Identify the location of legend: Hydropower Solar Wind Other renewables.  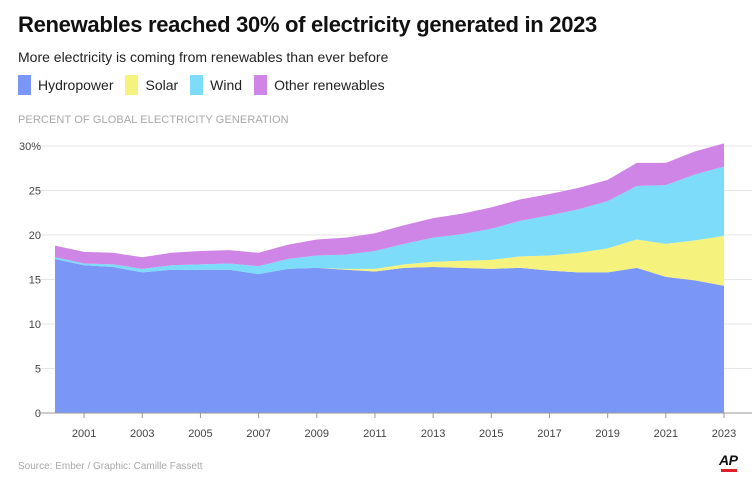
(207, 85).